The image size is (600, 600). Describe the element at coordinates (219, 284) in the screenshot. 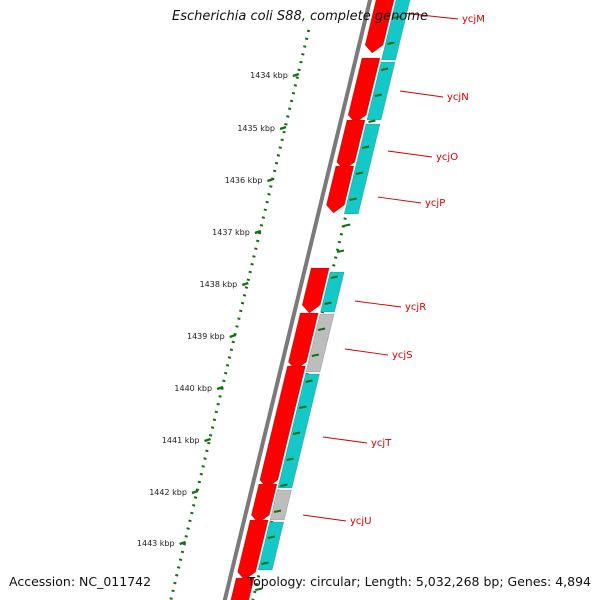

I see `kbp-tick-label: 1438 kbp` at that location.